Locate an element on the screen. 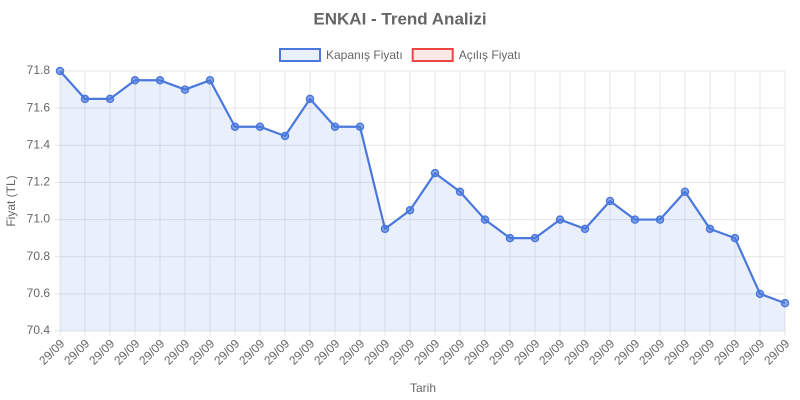 The height and width of the screenshot is (400, 800). x-axis-label: Tarih is located at coordinates (423, 388).